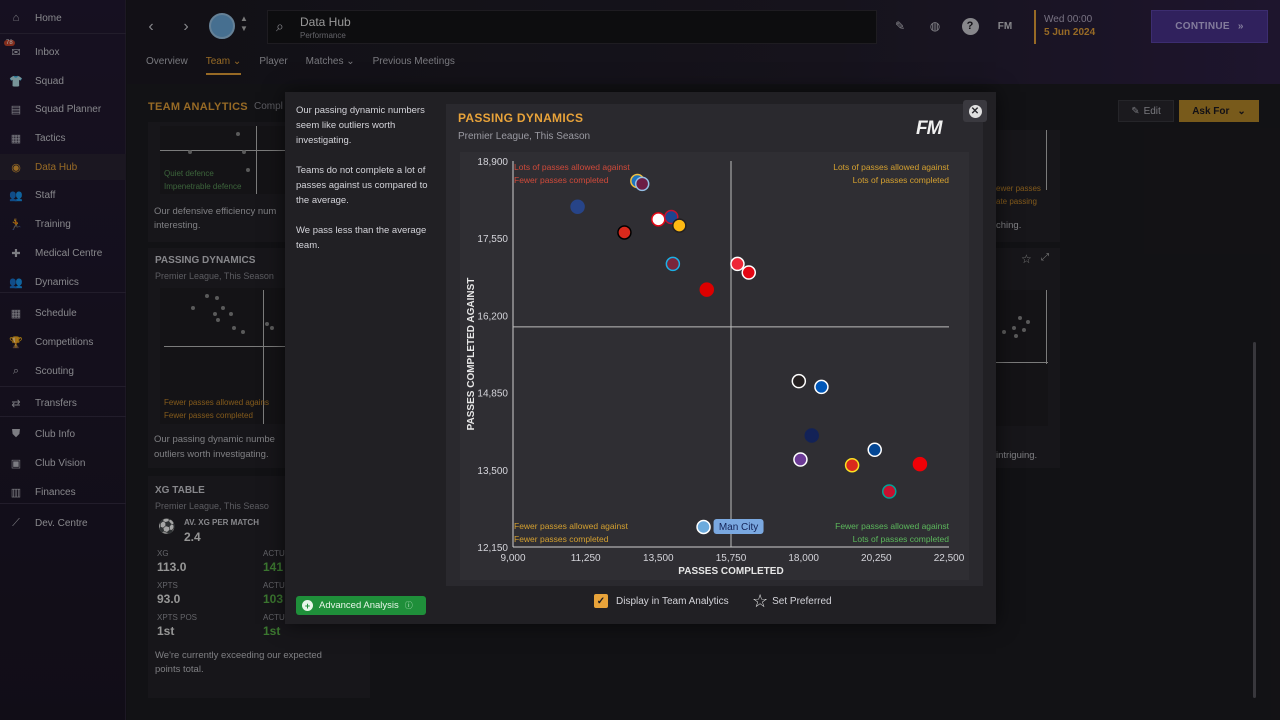 The height and width of the screenshot is (720, 1280). What do you see at coordinates (63, 253) in the screenshot?
I see `sidebar-item-medical-centre: ✚ Medical Centre` at bounding box center [63, 253].